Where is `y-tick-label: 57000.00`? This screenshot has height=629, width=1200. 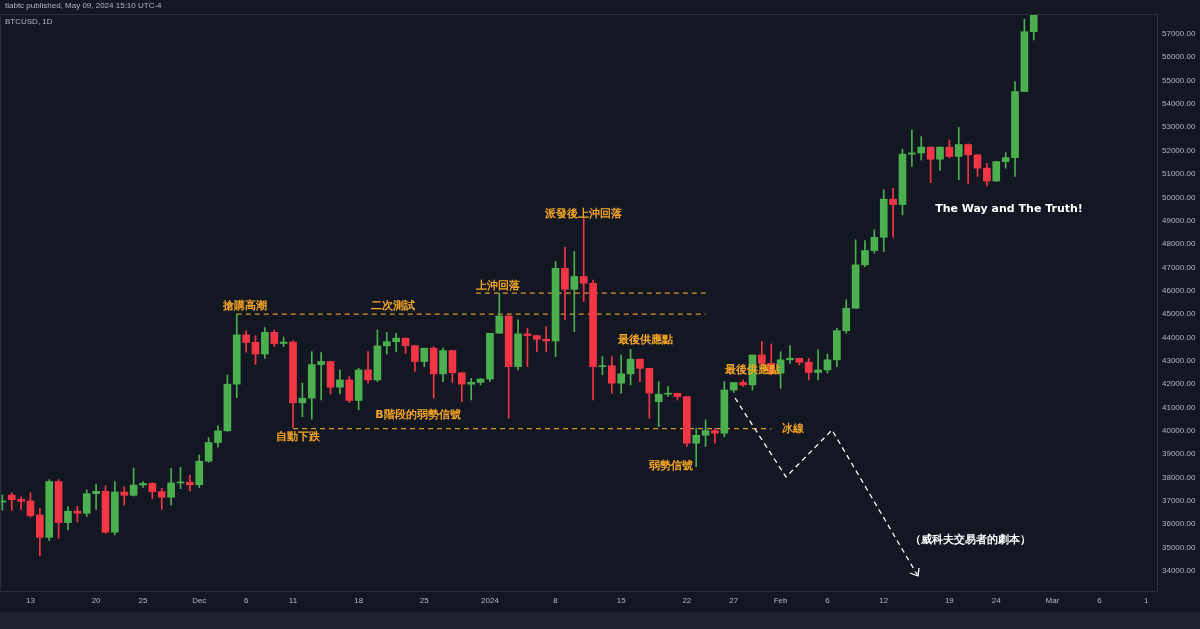 y-tick-label: 57000.00 is located at coordinates (1179, 34).